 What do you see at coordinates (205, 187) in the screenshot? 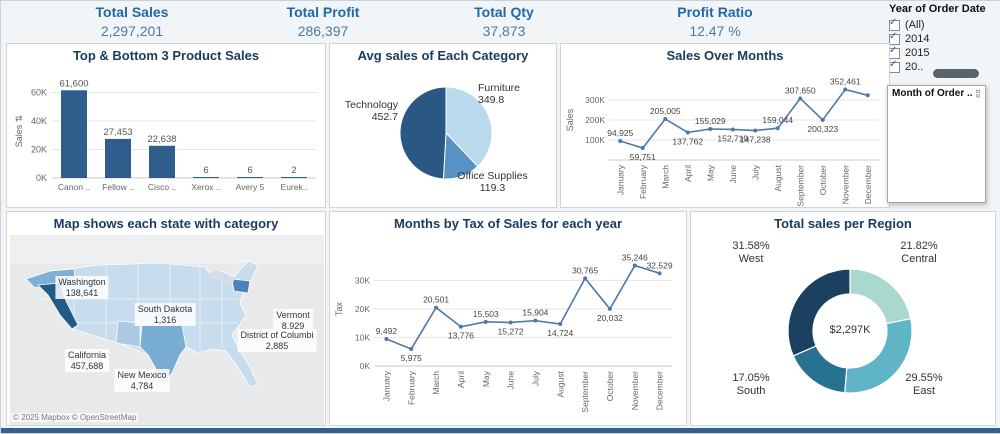
I see `svg-text: Xerox ..` at bounding box center [205, 187].